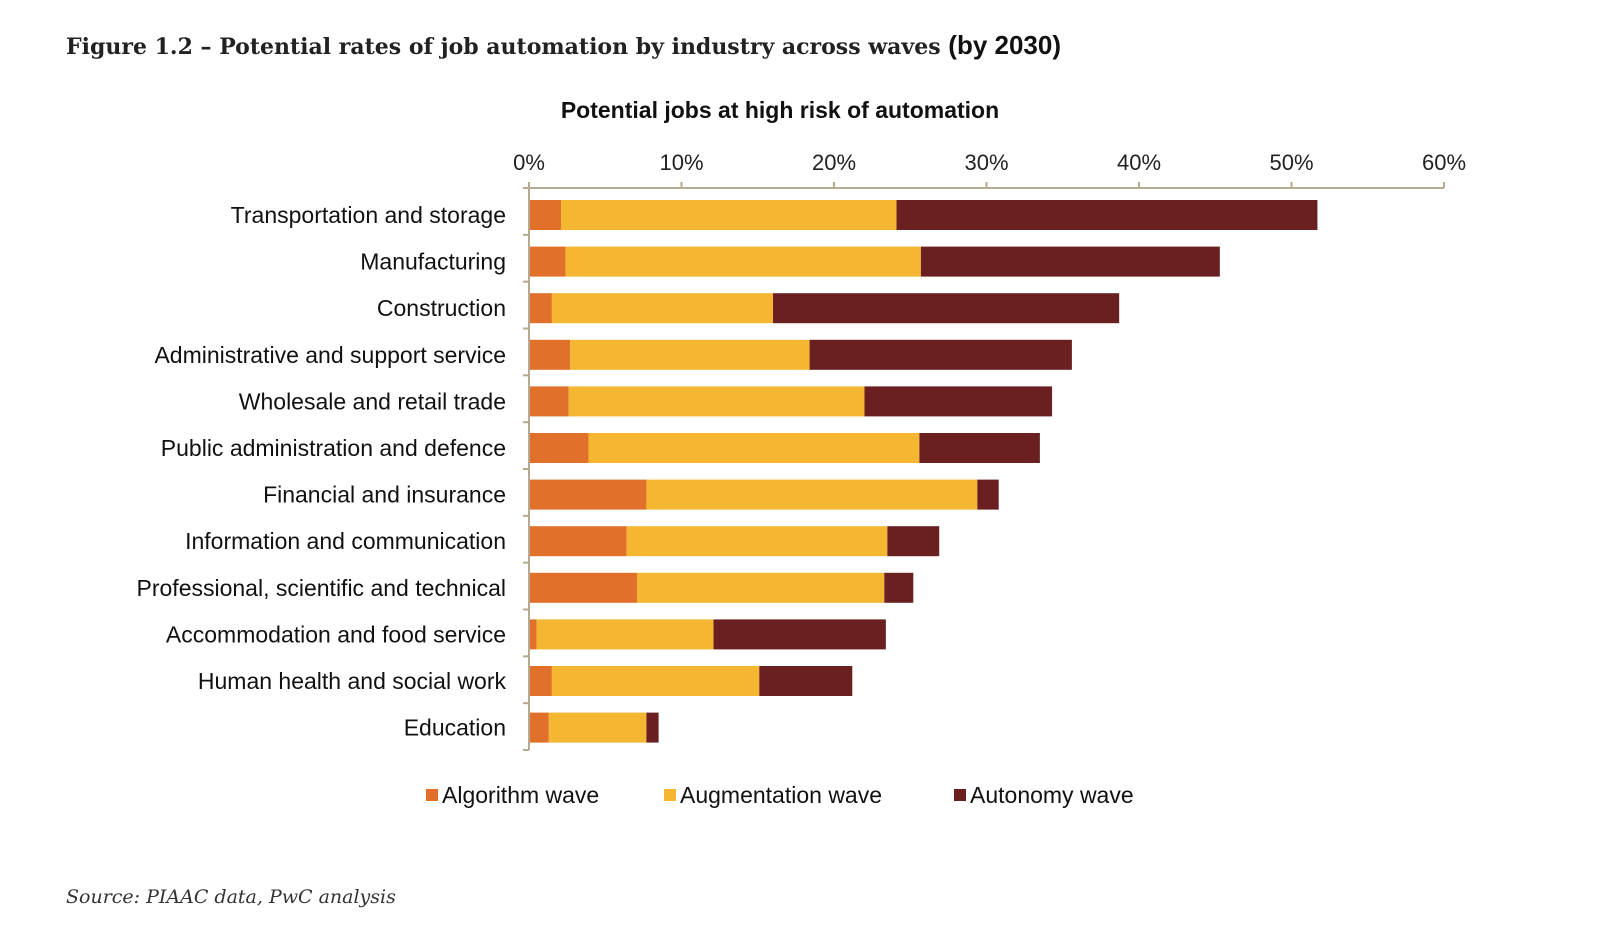 The width and height of the screenshot is (1600, 938). I want to click on x-axis-ticks: 0% 10% 20% 30% 40% 50% 60%, so click(989, 169).